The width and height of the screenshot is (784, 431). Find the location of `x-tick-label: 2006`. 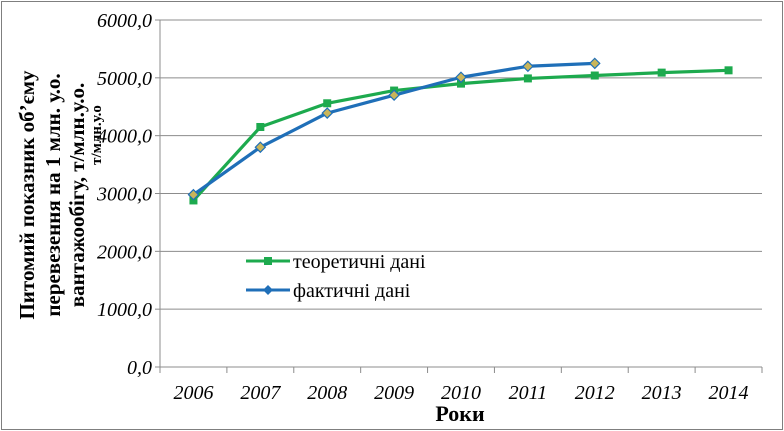

x-tick-label: 2006 is located at coordinates (193, 393).